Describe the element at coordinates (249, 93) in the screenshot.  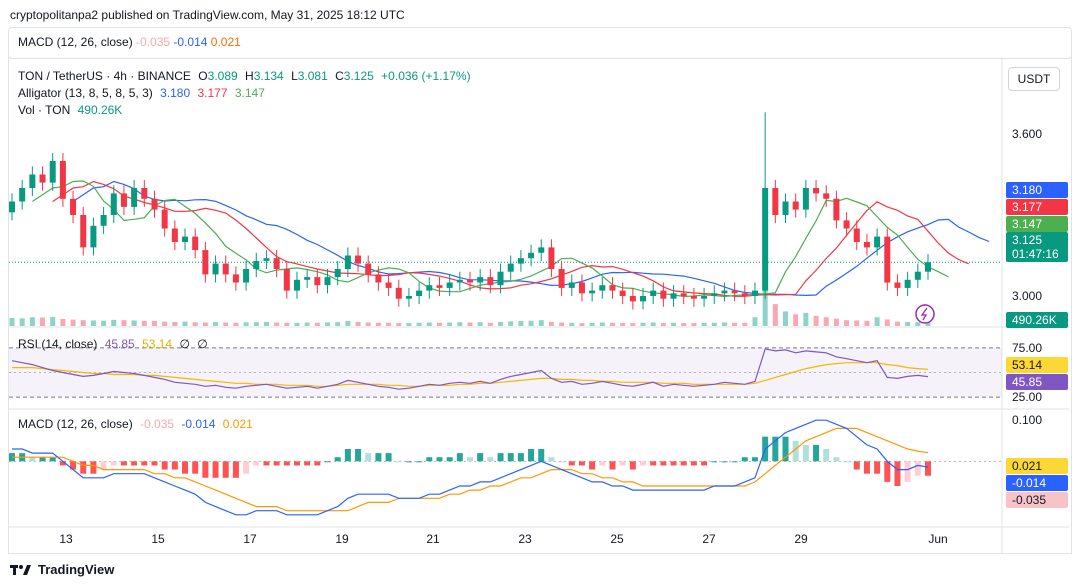
I see `alligator-lips-value: 3.147` at that location.